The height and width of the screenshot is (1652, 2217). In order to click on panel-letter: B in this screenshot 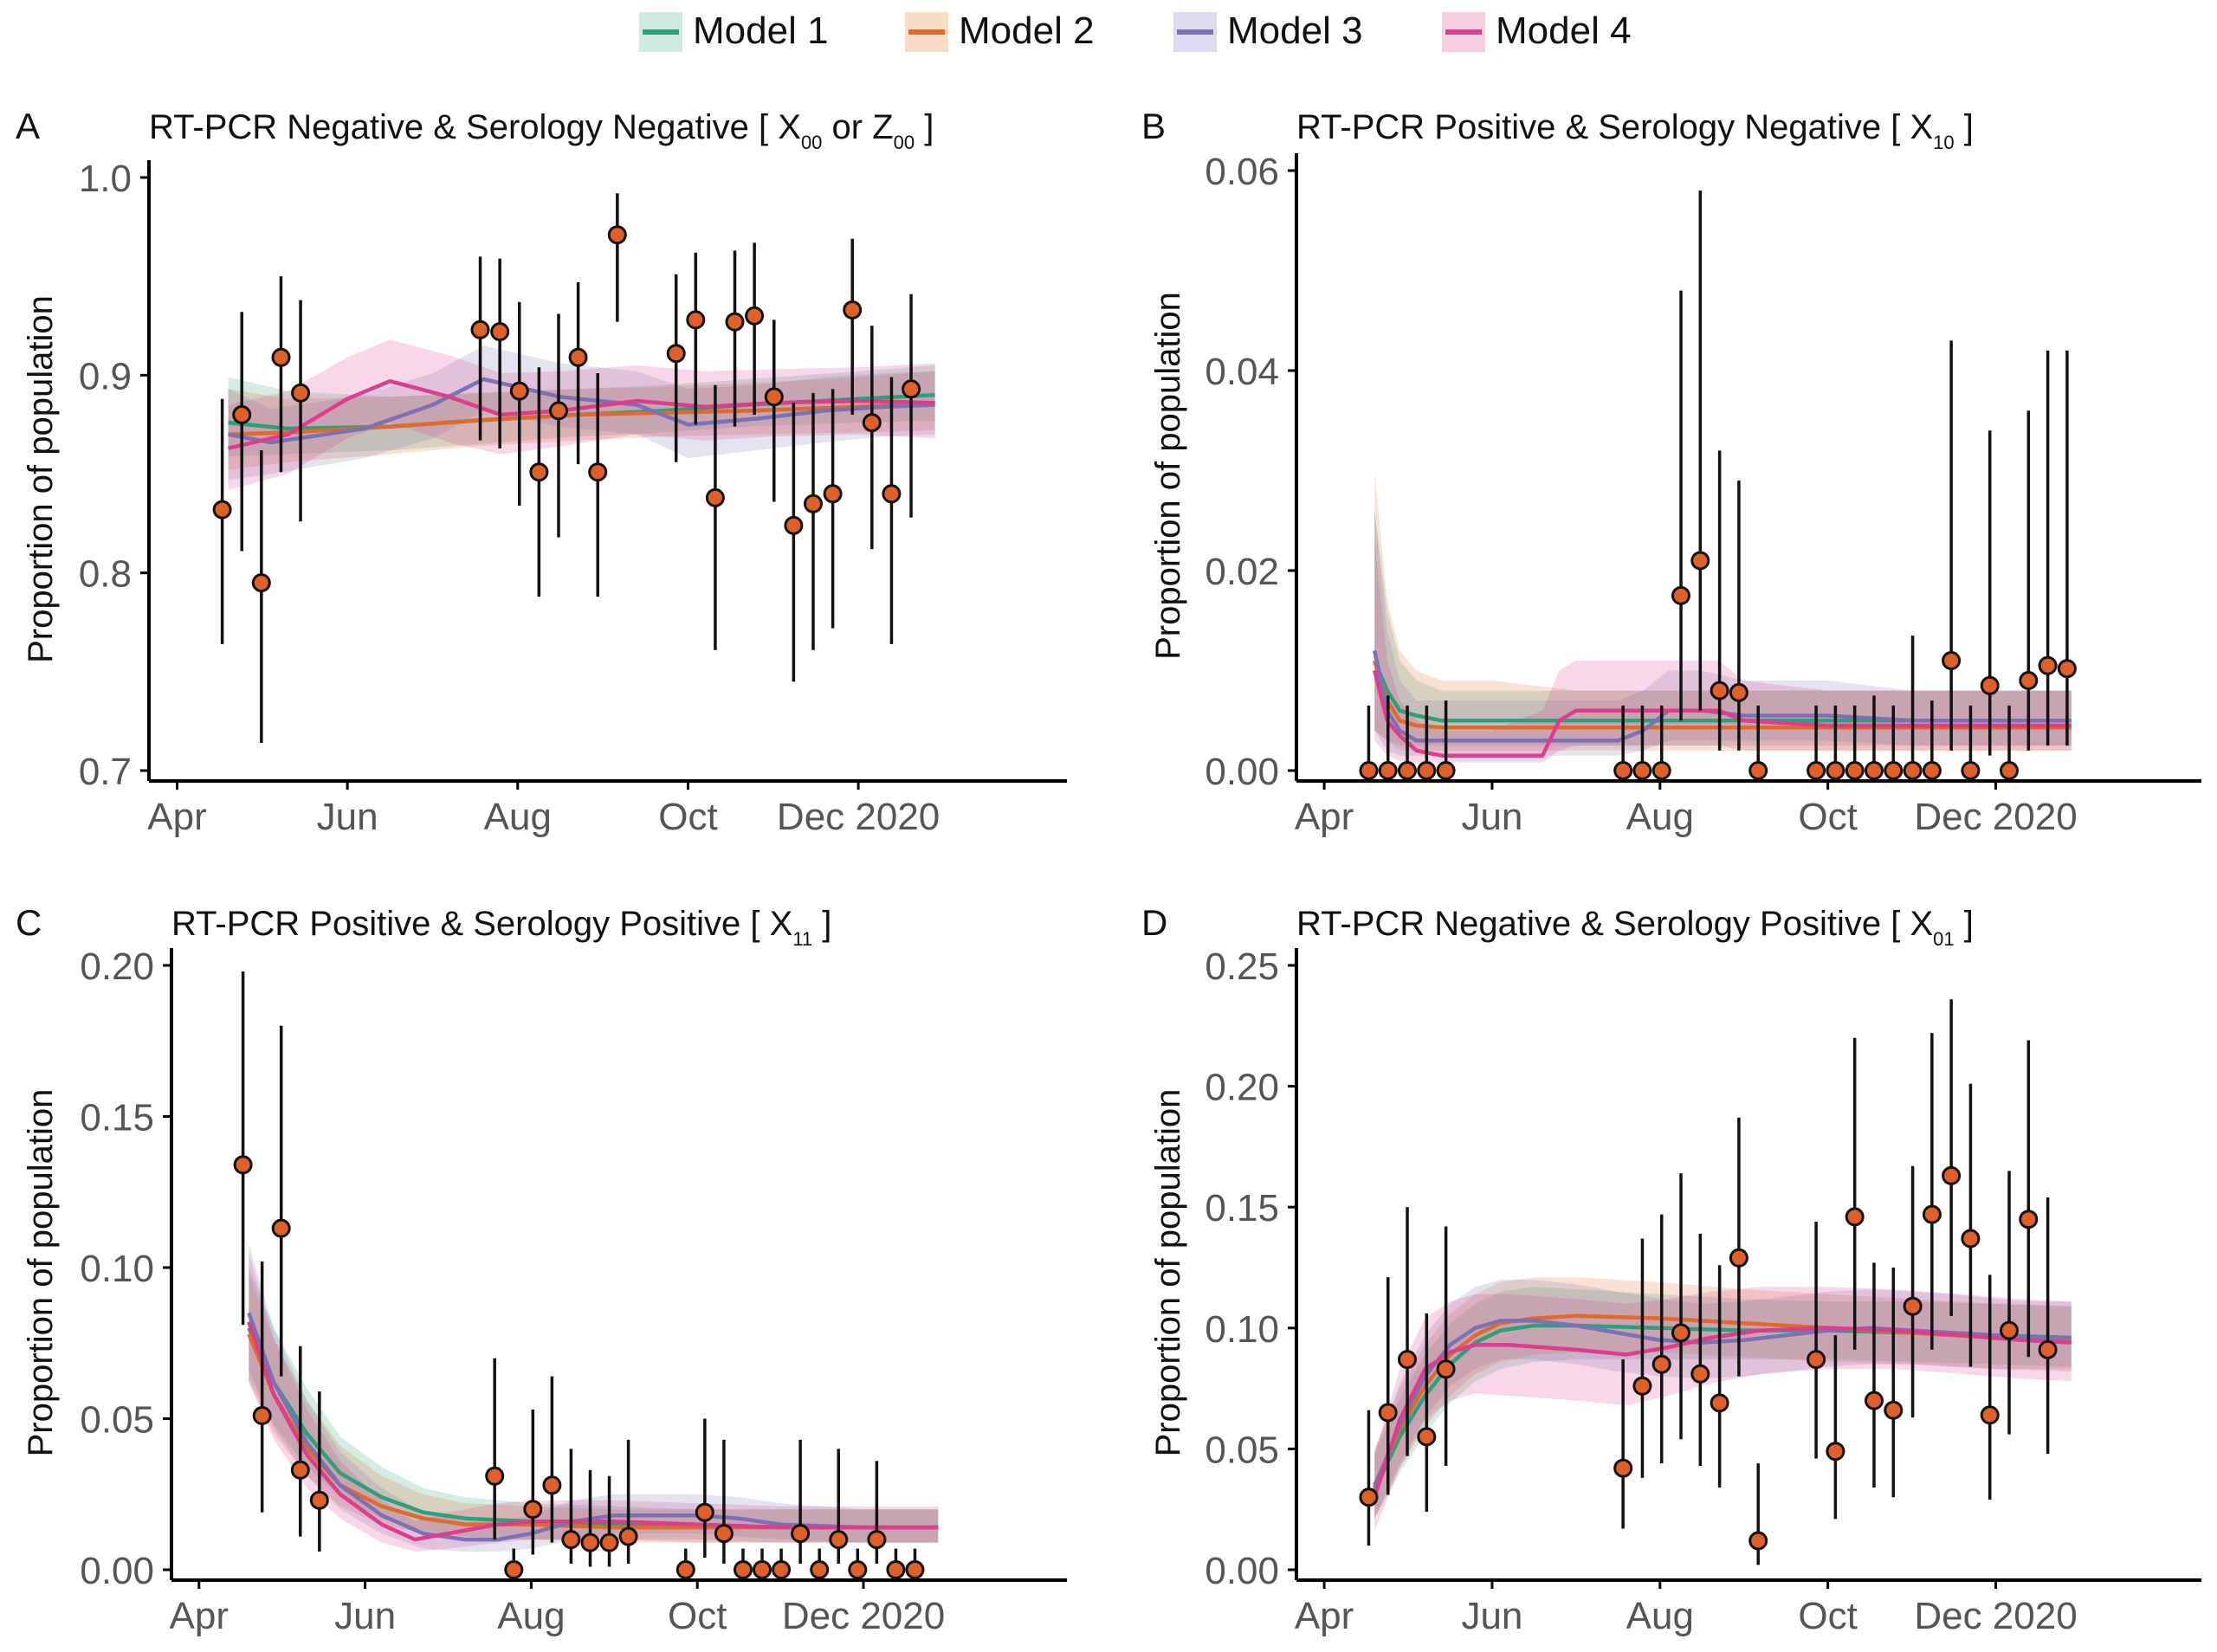, I will do `click(1153, 126)`.